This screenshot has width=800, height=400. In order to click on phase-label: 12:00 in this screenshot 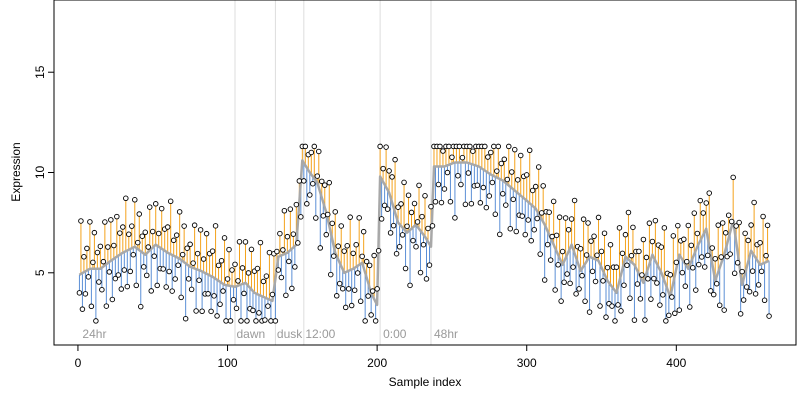, I will do `click(320, 334)`.